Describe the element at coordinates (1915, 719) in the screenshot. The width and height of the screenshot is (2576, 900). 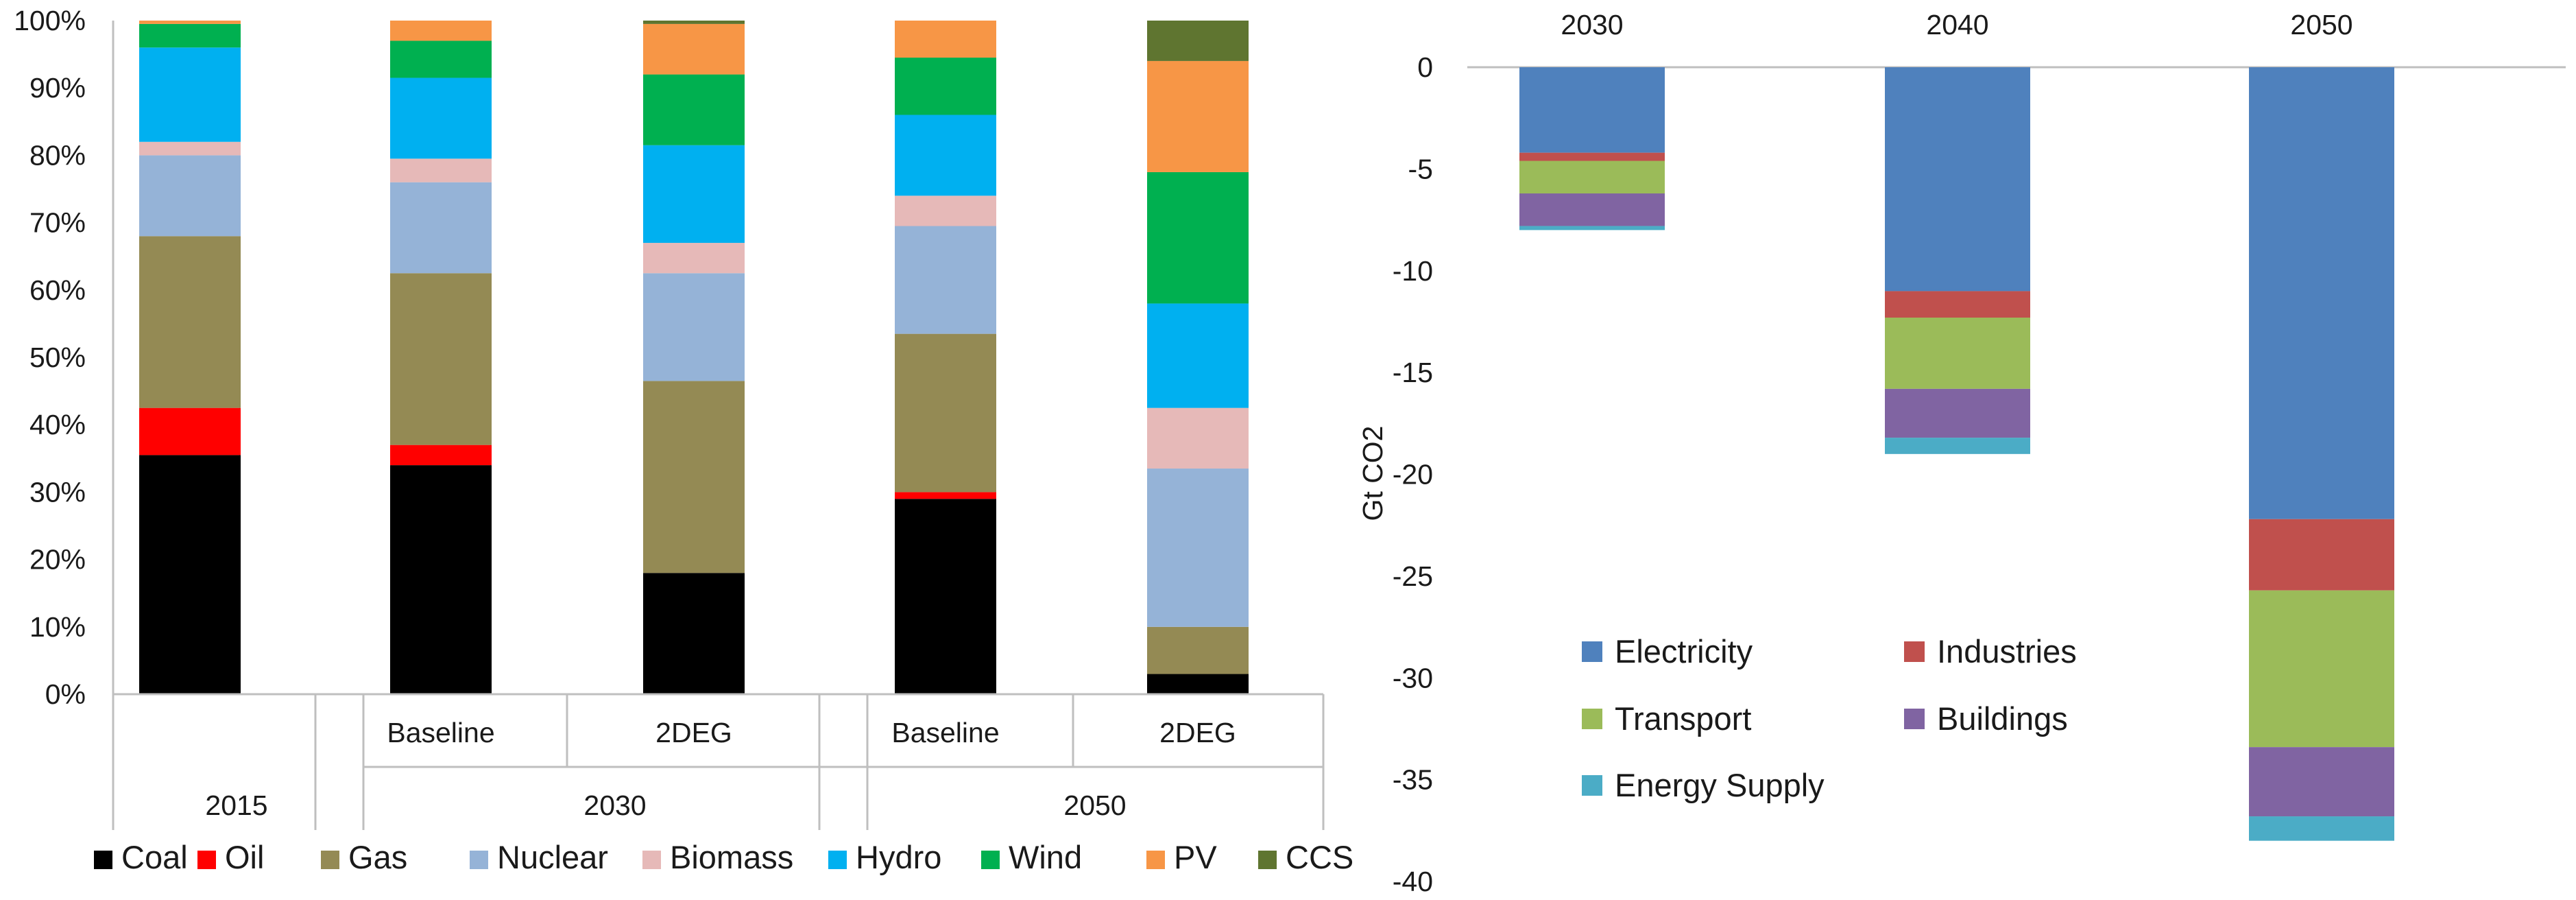
I see `legend-swatch-buildings` at that location.